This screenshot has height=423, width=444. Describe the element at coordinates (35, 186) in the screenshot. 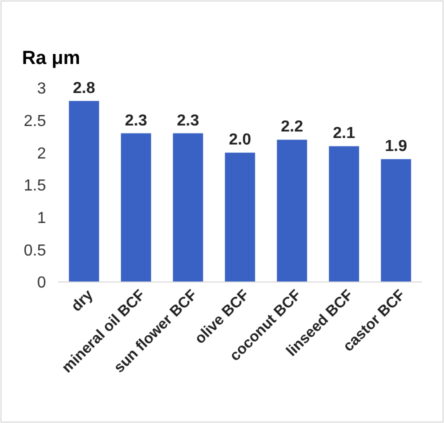

I see `y-tick-label: 1.5` at that location.